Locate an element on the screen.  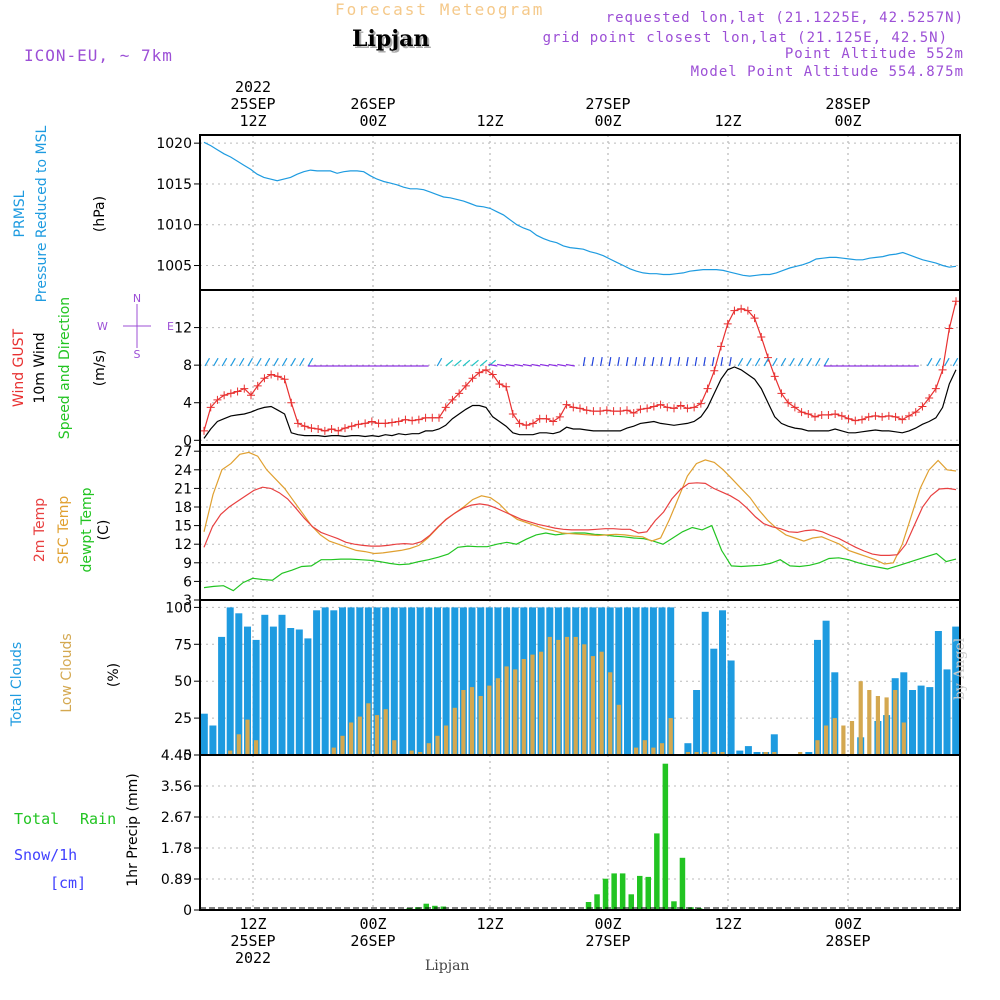
y-tick-label: 75 is located at coordinates (183, 645).